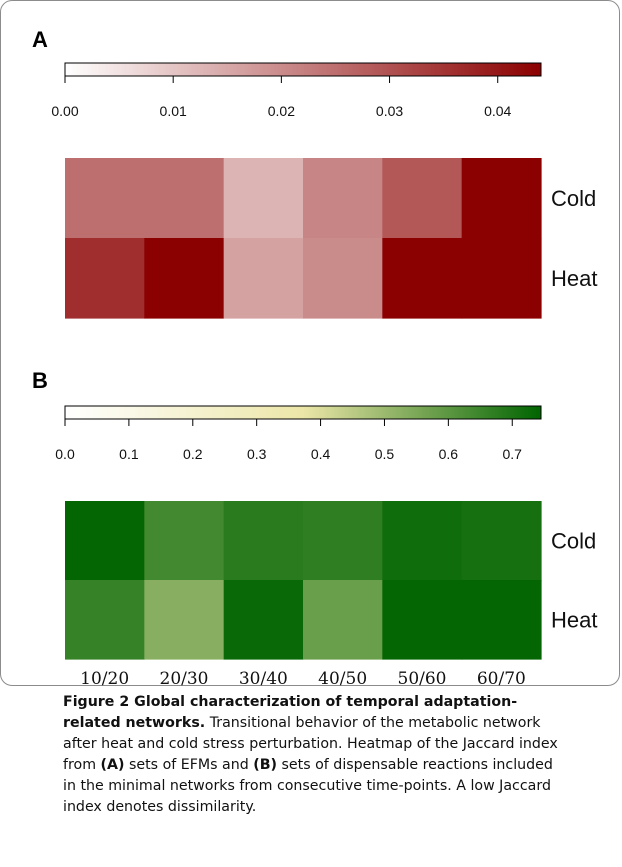  What do you see at coordinates (389, 111) in the screenshot?
I see `colorbar-a-tick-label: 0.03` at bounding box center [389, 111].